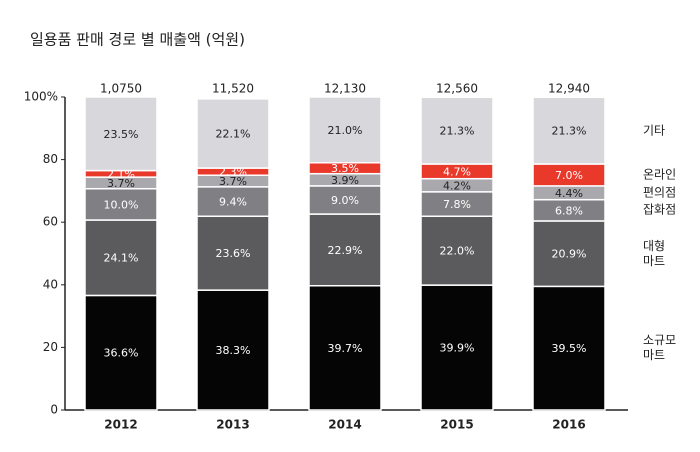 The image size is (700, 452). Describe the element at coordinates (345, 168) in the screenshot. I see `data-label: 3.5%` at that location.